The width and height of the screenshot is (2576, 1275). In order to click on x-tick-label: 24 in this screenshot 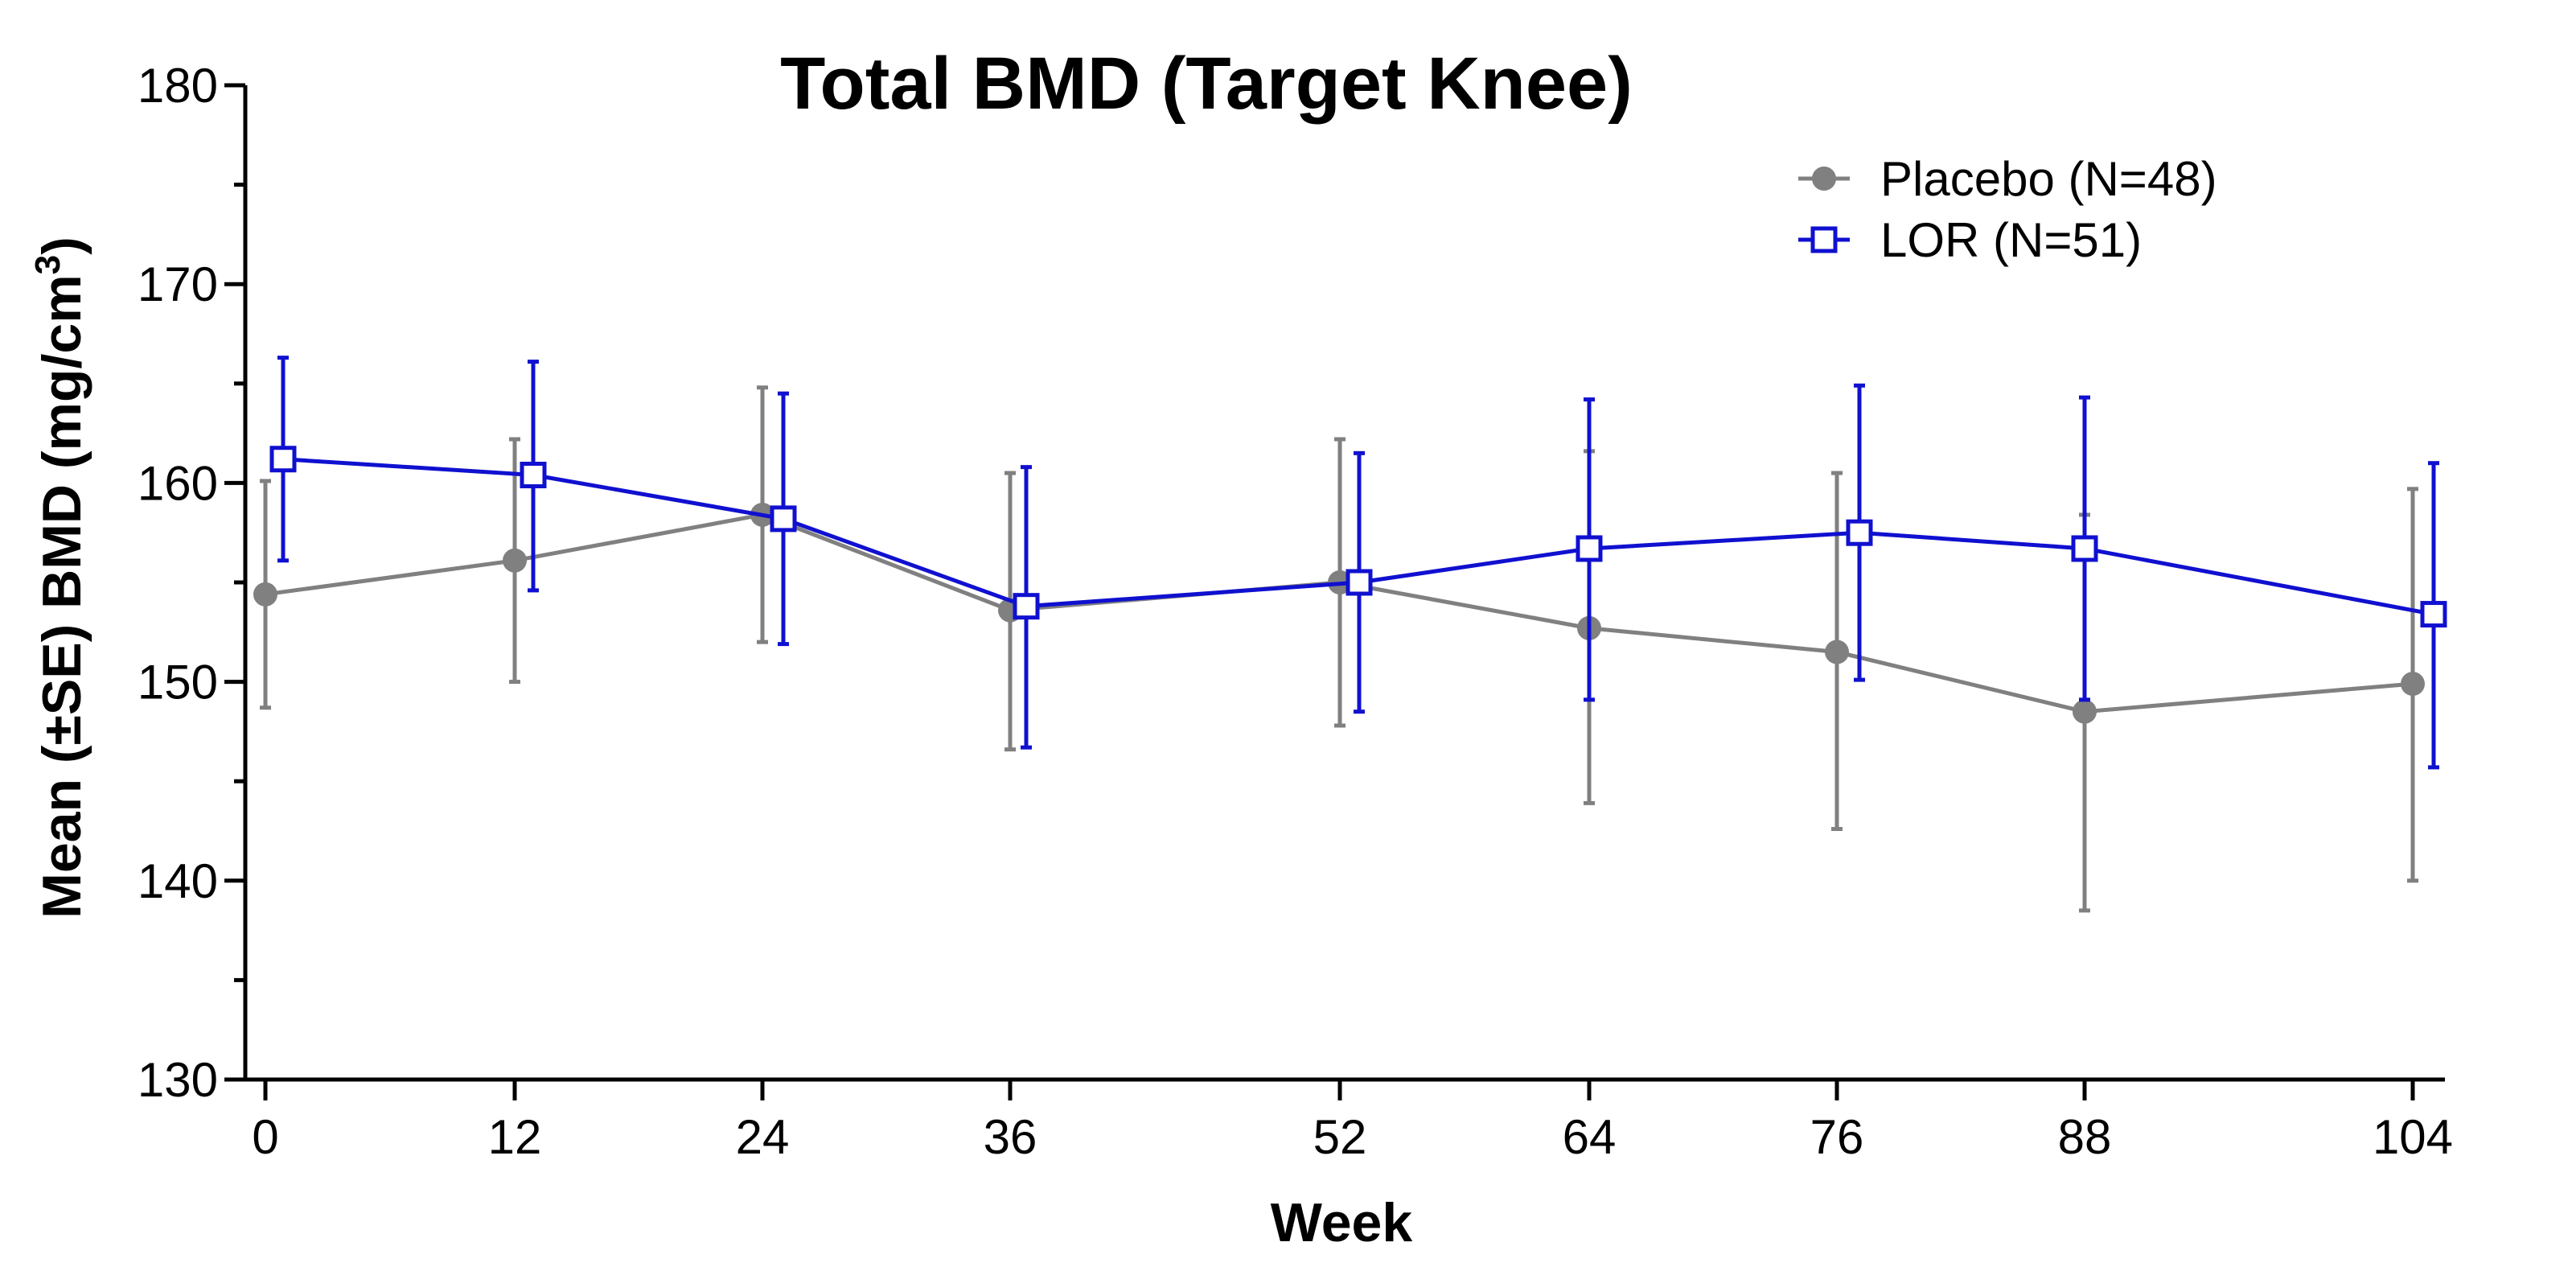, I will do `click(763, 1137)`.